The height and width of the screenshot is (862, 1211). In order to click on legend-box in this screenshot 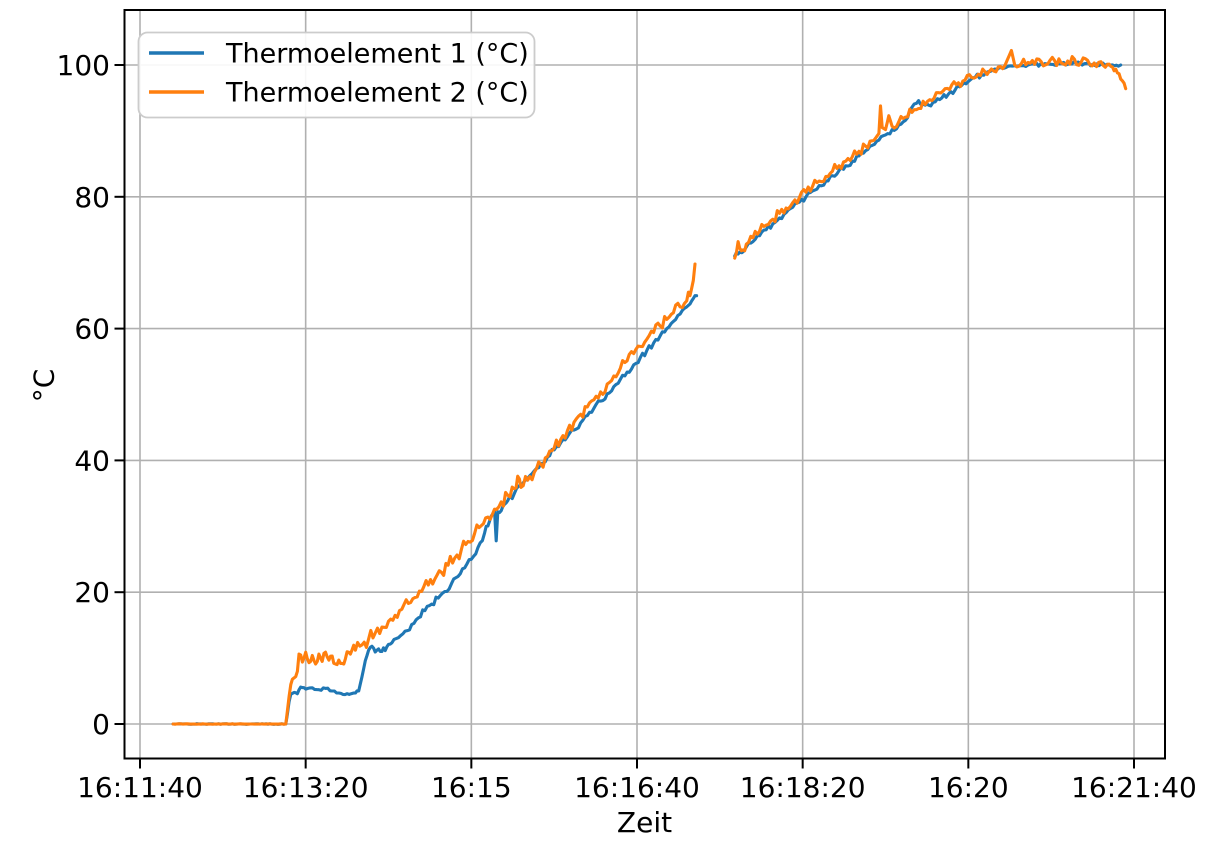, I will do `click(336, 75)`.